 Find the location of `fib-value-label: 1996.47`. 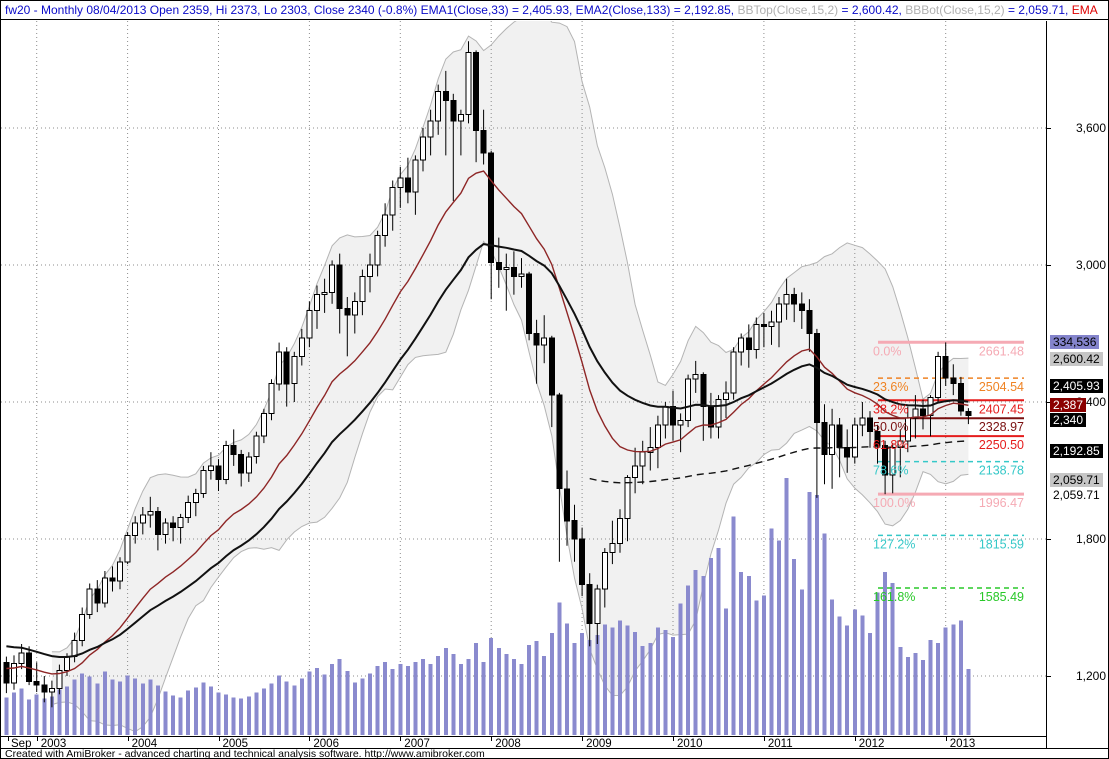

fib-value-label: 1996.47 is located at coordinates (1001, 503).